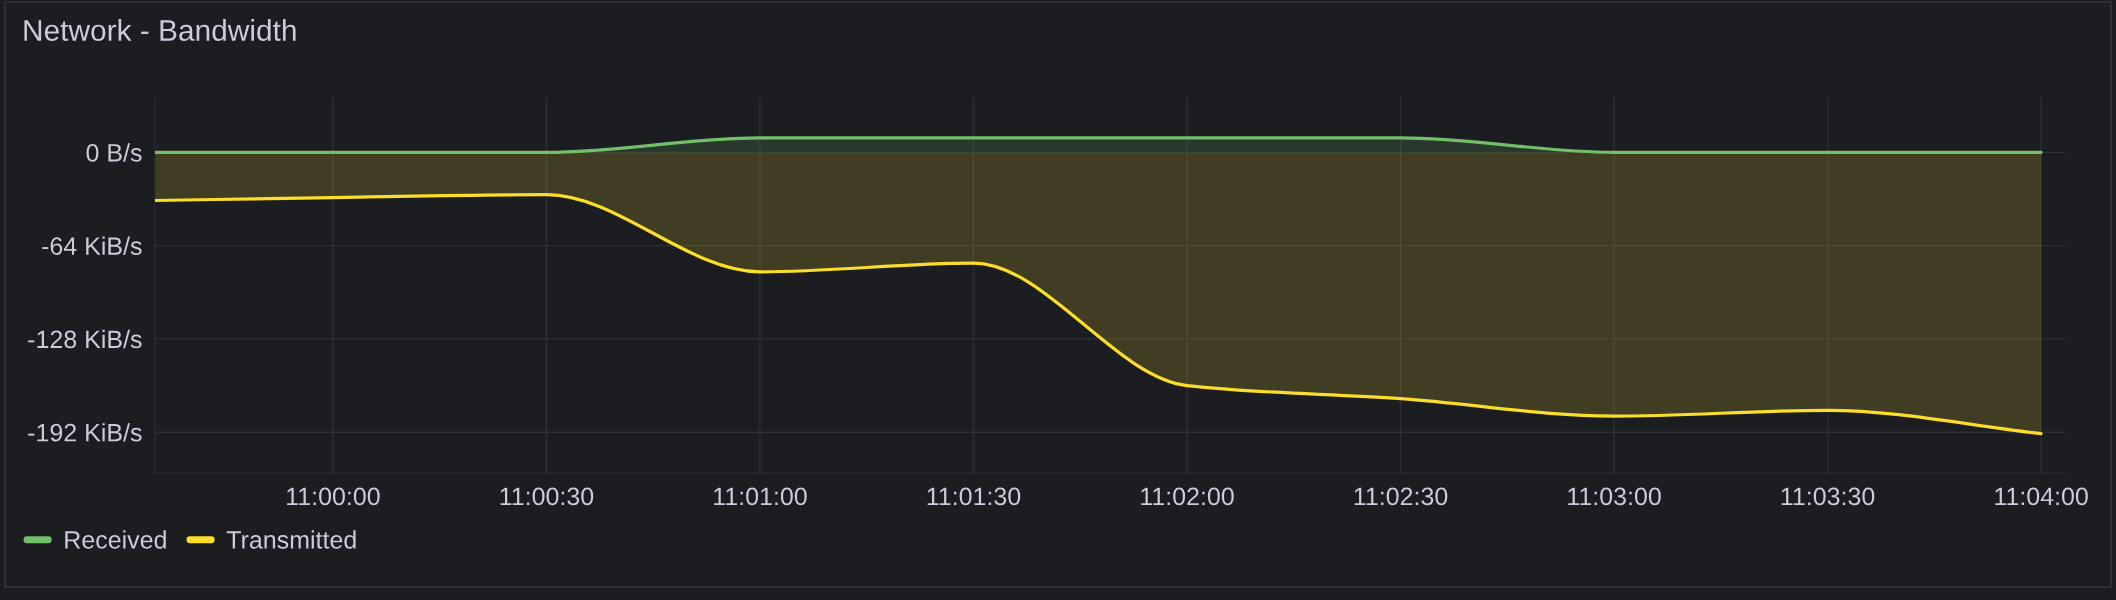 Image resolution: width=2116 pixels, height=600 pixels. I want to click on x-tick-label: 11:02:30, so click(1401, 496).